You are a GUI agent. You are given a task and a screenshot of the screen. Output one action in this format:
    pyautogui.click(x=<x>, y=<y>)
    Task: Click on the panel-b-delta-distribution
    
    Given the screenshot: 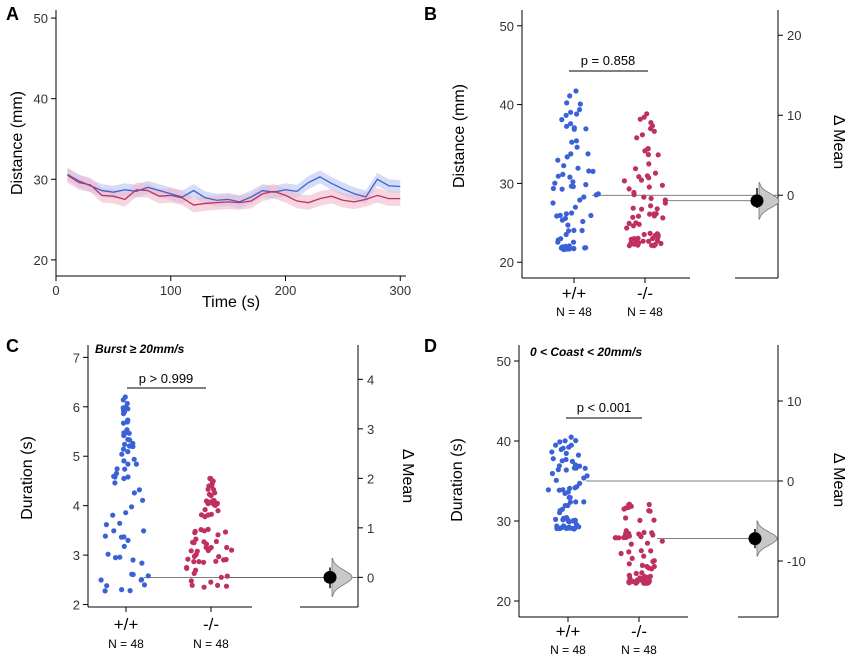 What is the action you would take?
    pyautogui.click(x=765, y=201)
    